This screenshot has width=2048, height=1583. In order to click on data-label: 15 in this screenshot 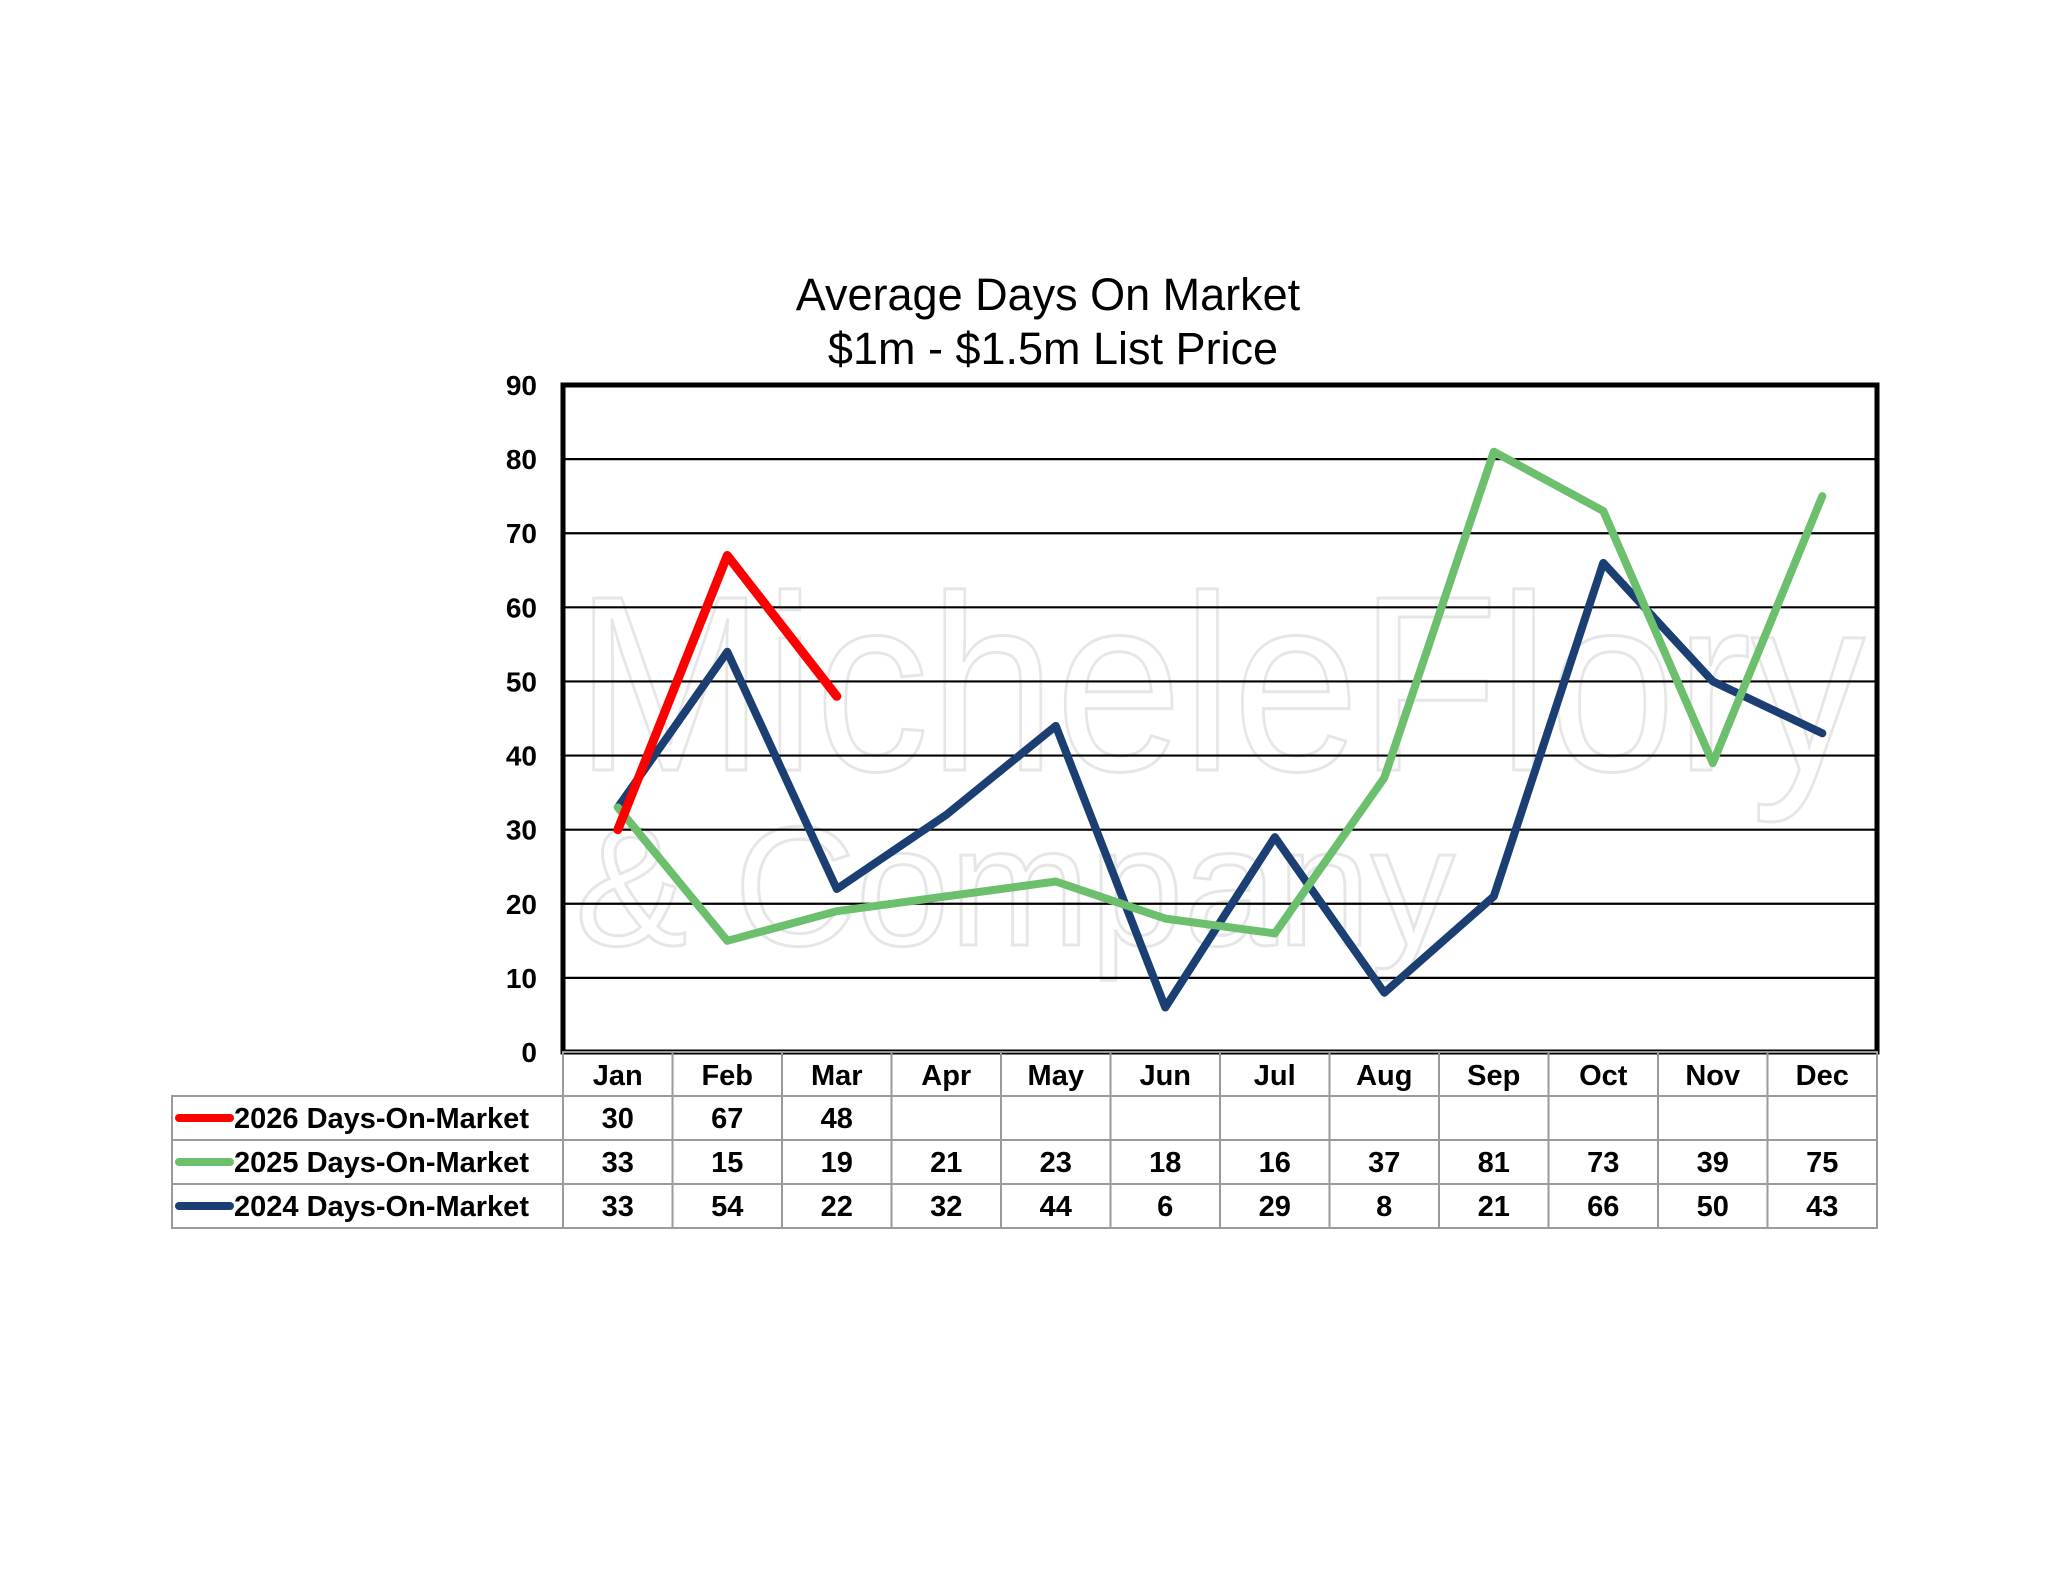, I will do `click(727, 1163)`.